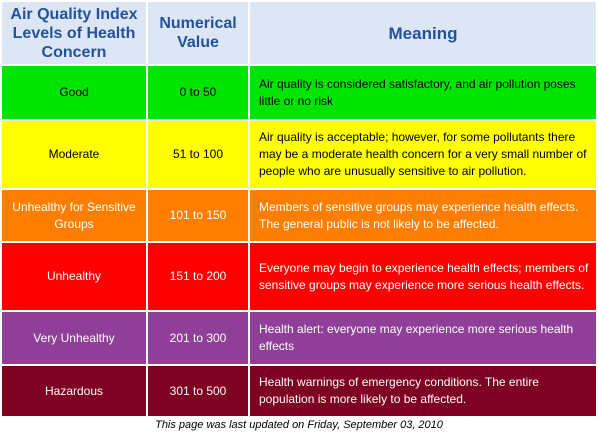 Image resolution: width=598 pixels, height=435 pixels. I want to click on range-cell: 51 to 100, so click(198, 154).